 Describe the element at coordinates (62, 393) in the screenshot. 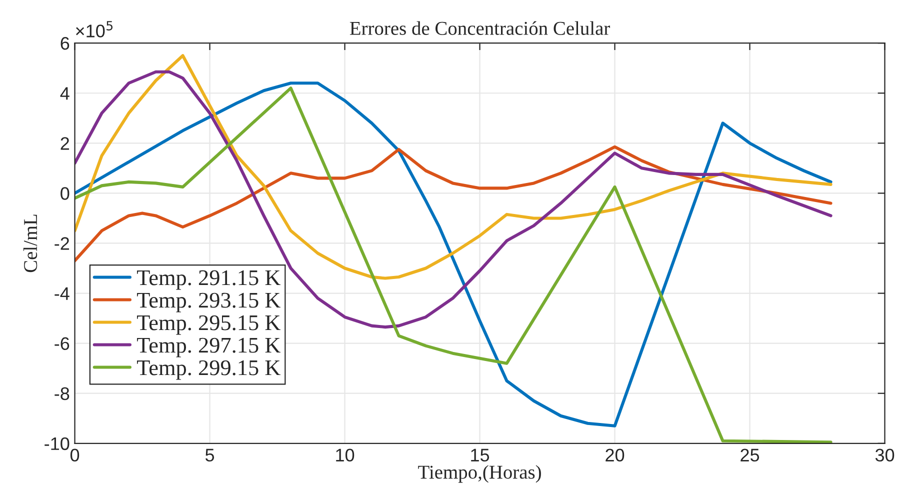

I see `y-tick-label: -8` at that location.